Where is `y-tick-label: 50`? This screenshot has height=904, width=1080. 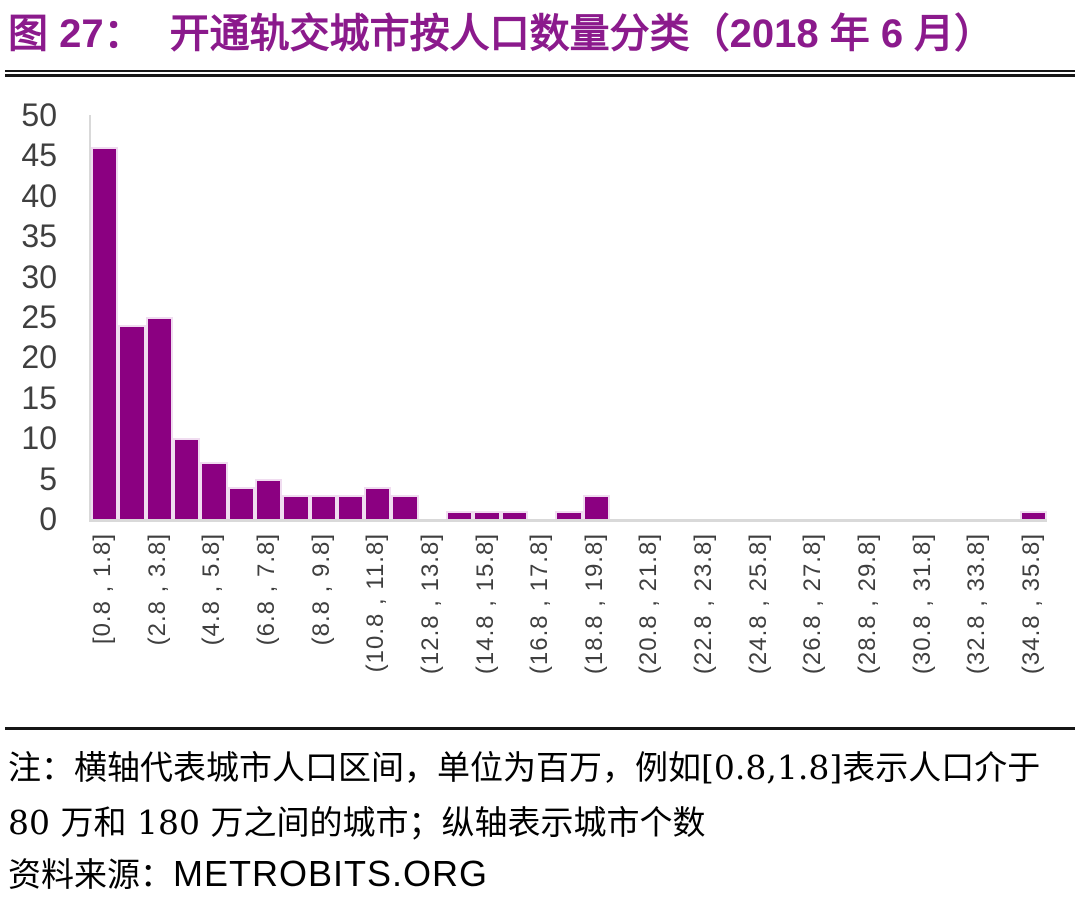 y-tick-label: 50 is located at coordinates (39, 115).